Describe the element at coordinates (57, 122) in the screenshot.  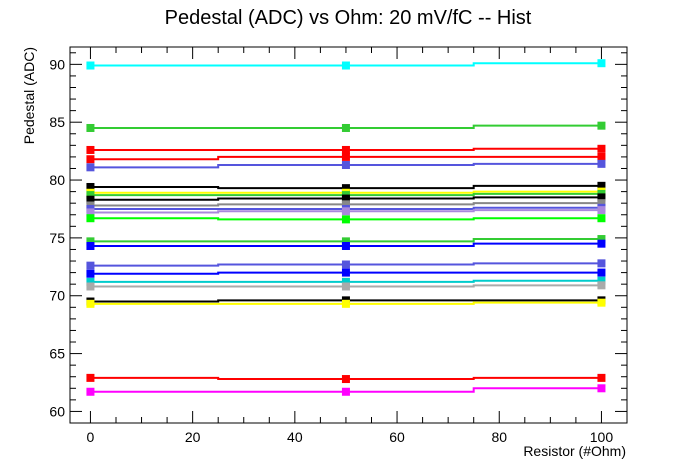
I see `y-tick-label: 85` at that location.